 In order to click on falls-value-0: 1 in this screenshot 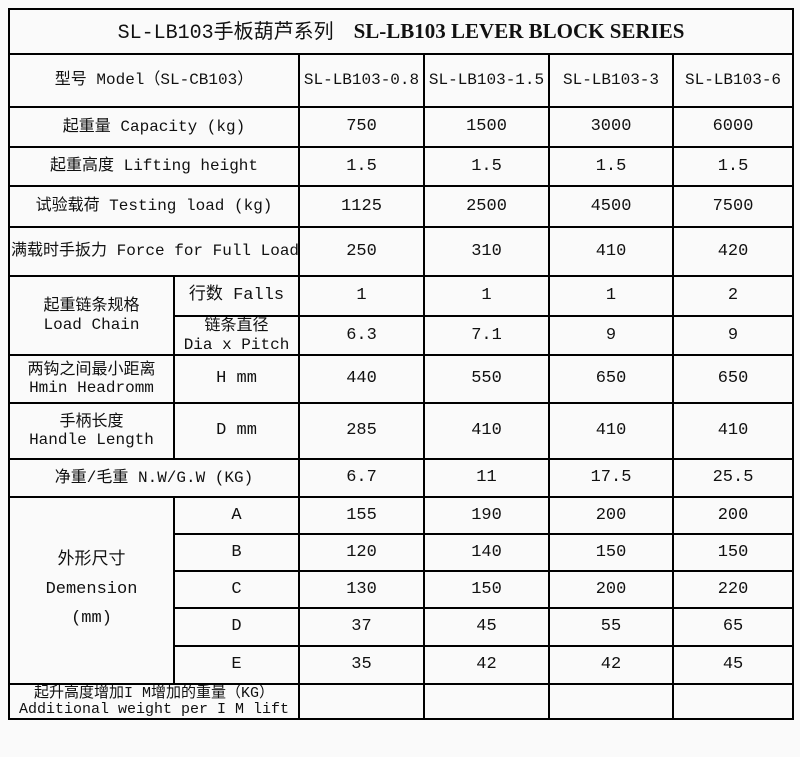, I will do `click(361, 296)`.